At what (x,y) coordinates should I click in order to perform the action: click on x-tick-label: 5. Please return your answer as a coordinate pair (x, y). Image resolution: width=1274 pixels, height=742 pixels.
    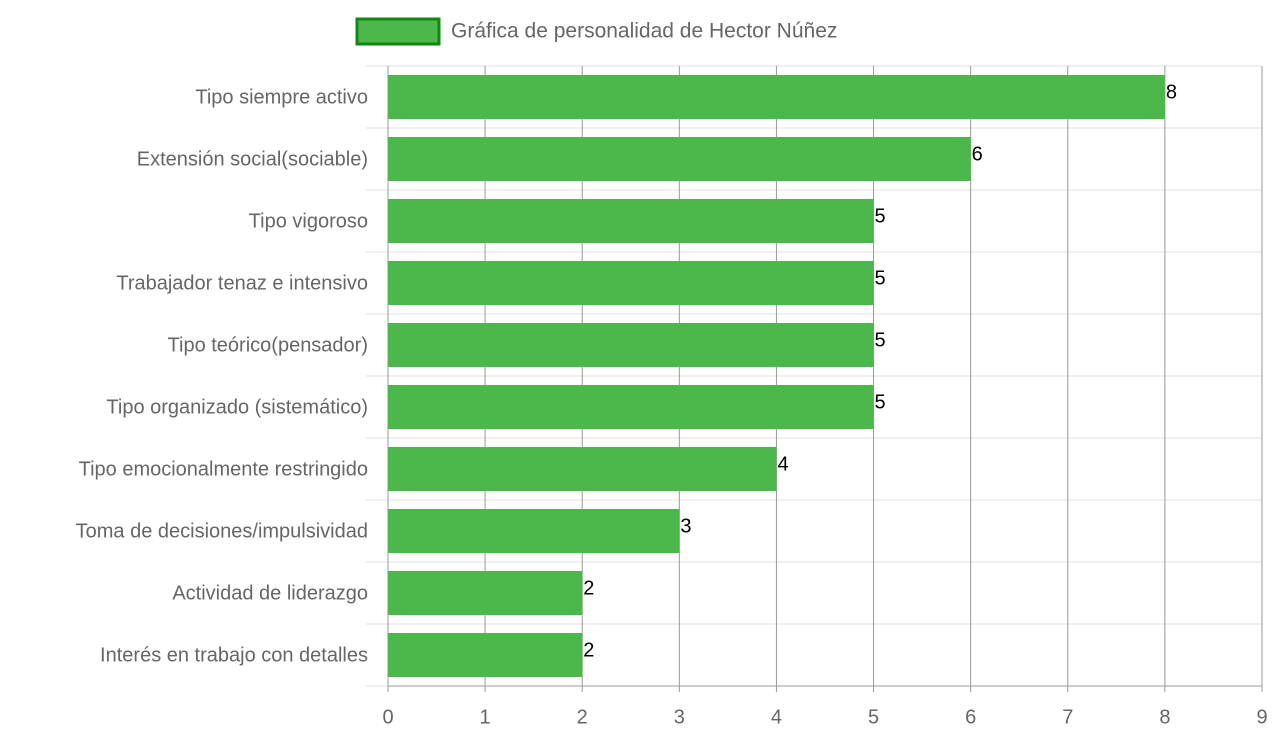
    Looking at the image, I should click on (873, 717).